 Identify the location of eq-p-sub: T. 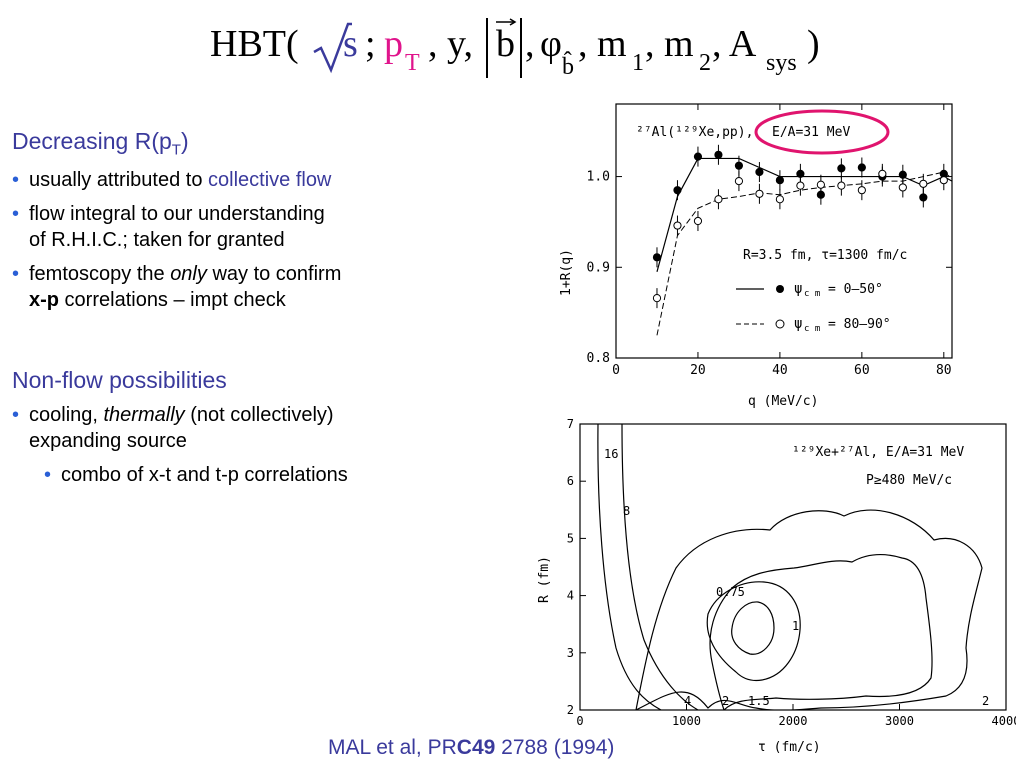
(412, 63).